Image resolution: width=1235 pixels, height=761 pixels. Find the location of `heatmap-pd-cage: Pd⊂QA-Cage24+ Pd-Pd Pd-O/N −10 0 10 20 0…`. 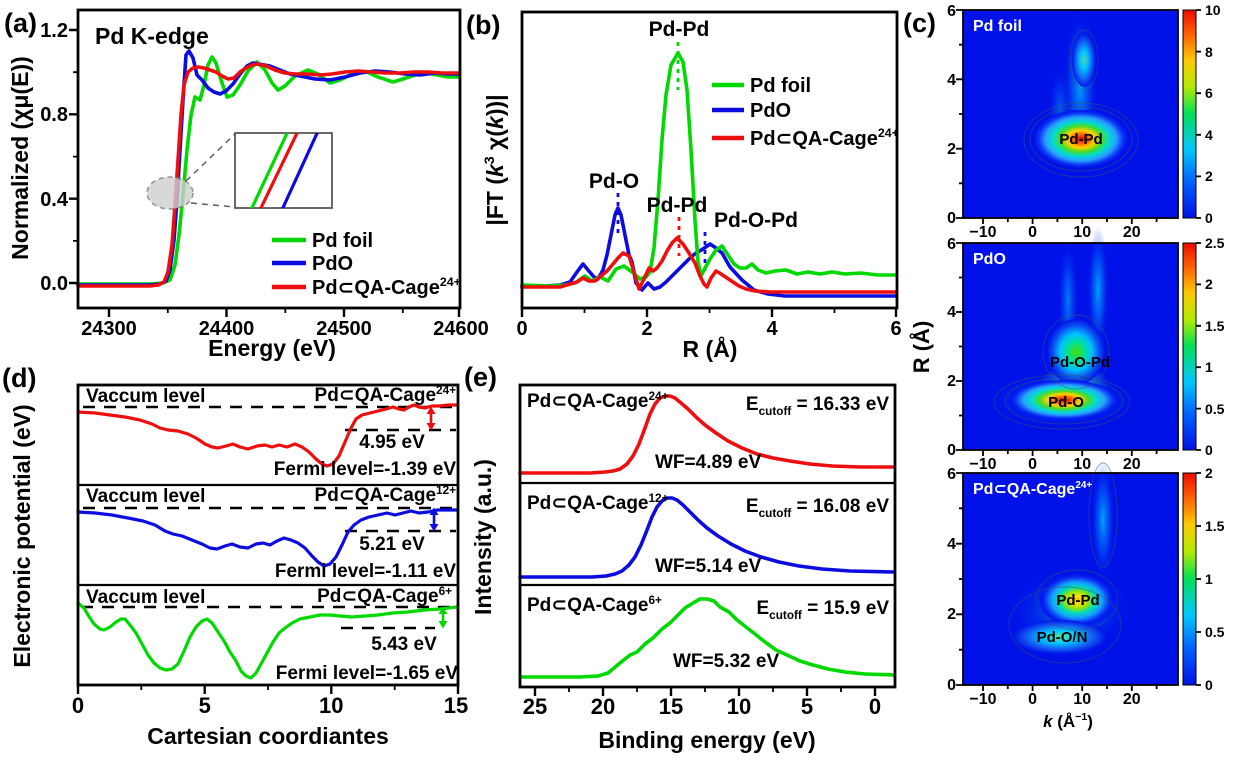

heatmap-pd-cage: Pd⊂QA-Cage24+ Pd-Pd Pd-O/N −10 0 10 20 0… is located at coordinates (1086, 584).